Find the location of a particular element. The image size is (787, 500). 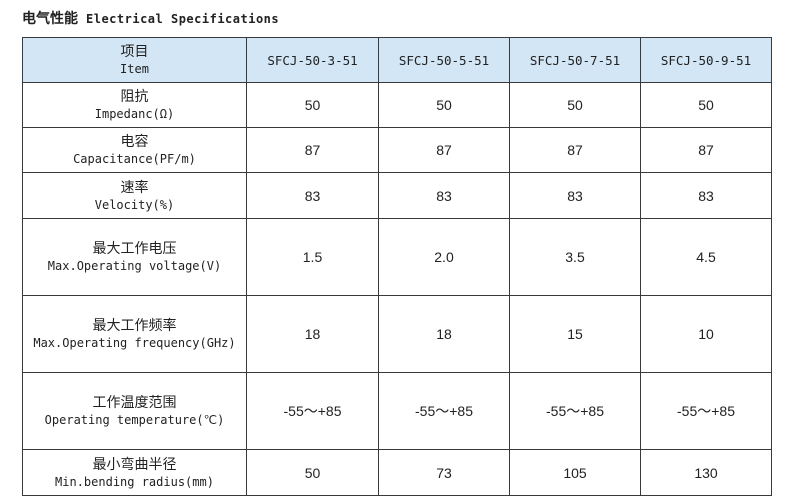

header-model-1: SFCJ-50-3-51 is located at coordinates (313, 60).